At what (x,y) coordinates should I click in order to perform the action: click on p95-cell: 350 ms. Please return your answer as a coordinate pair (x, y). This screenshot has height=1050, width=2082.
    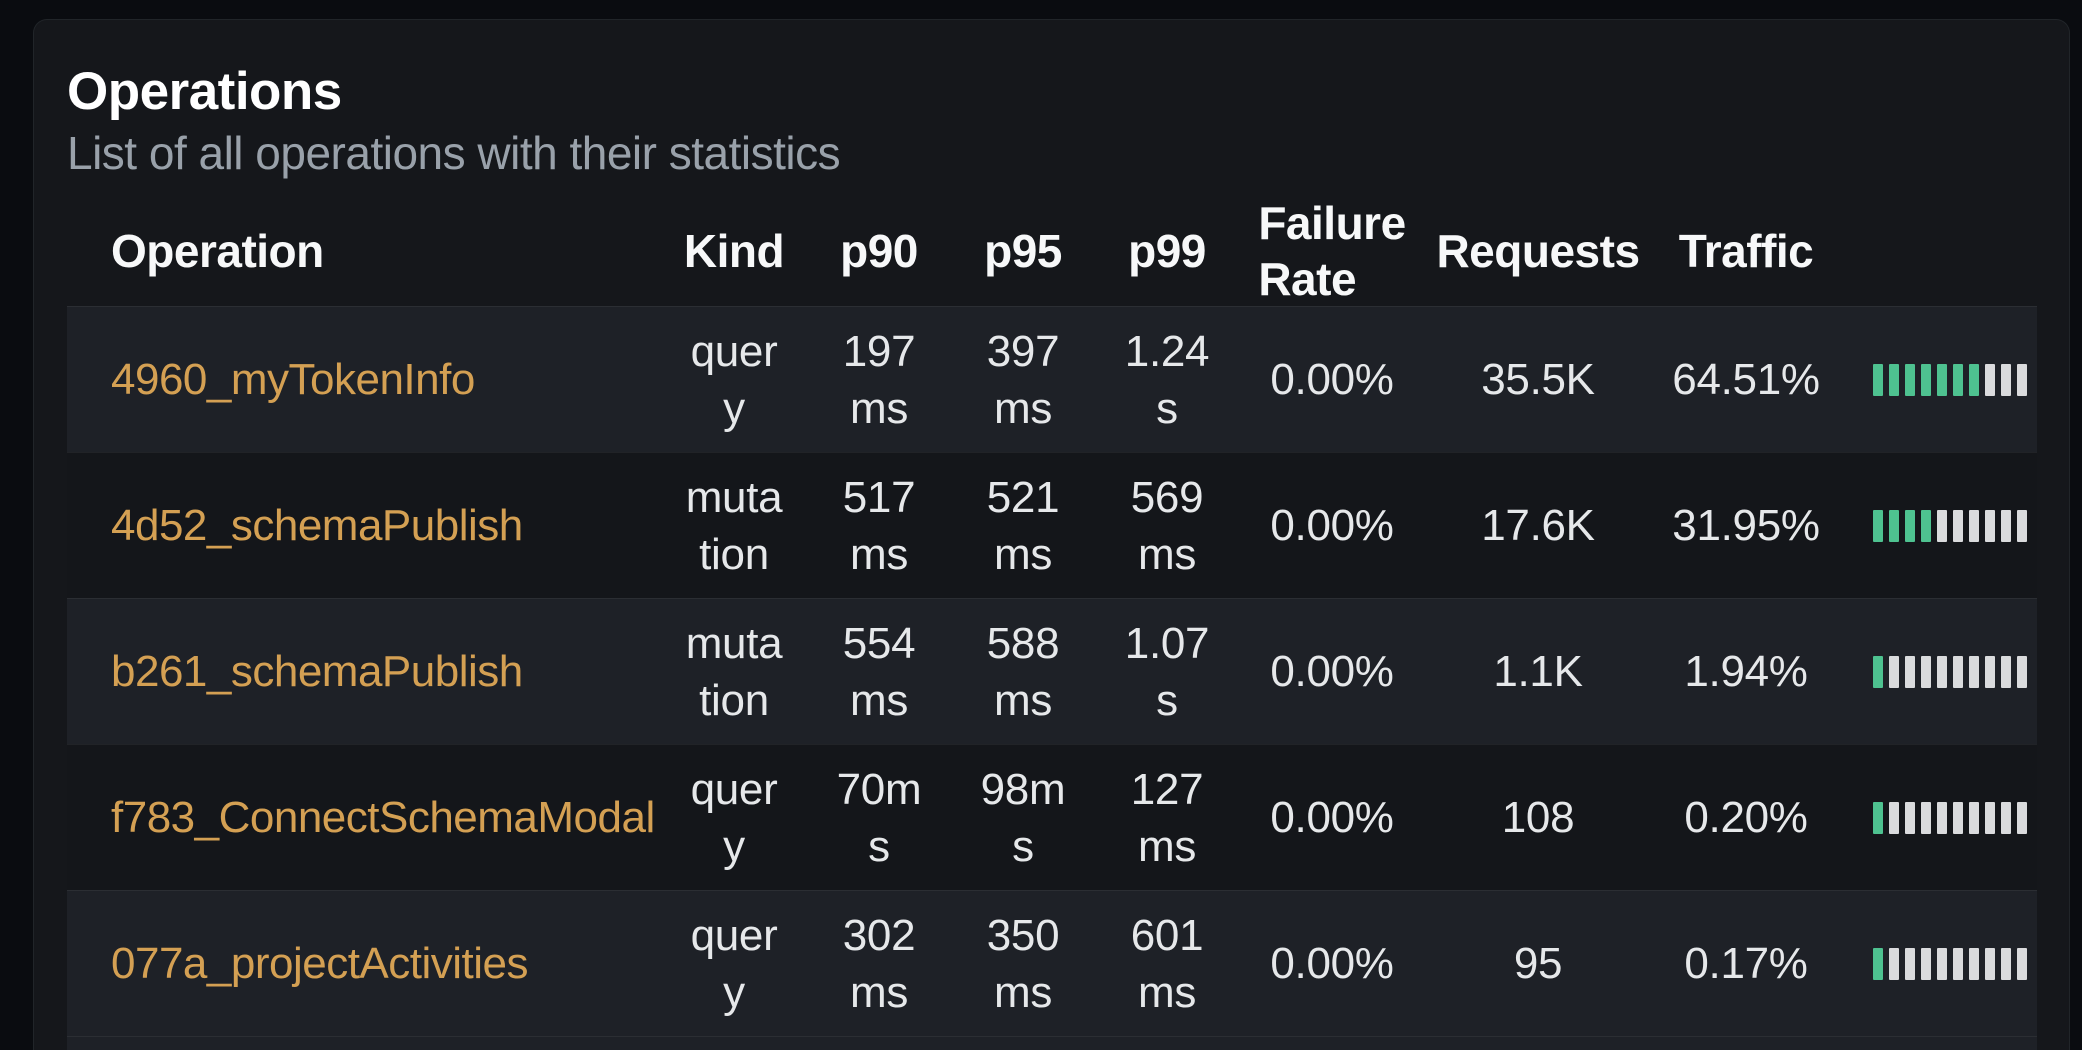
    Looking at the image, I should click on (1023, 963).